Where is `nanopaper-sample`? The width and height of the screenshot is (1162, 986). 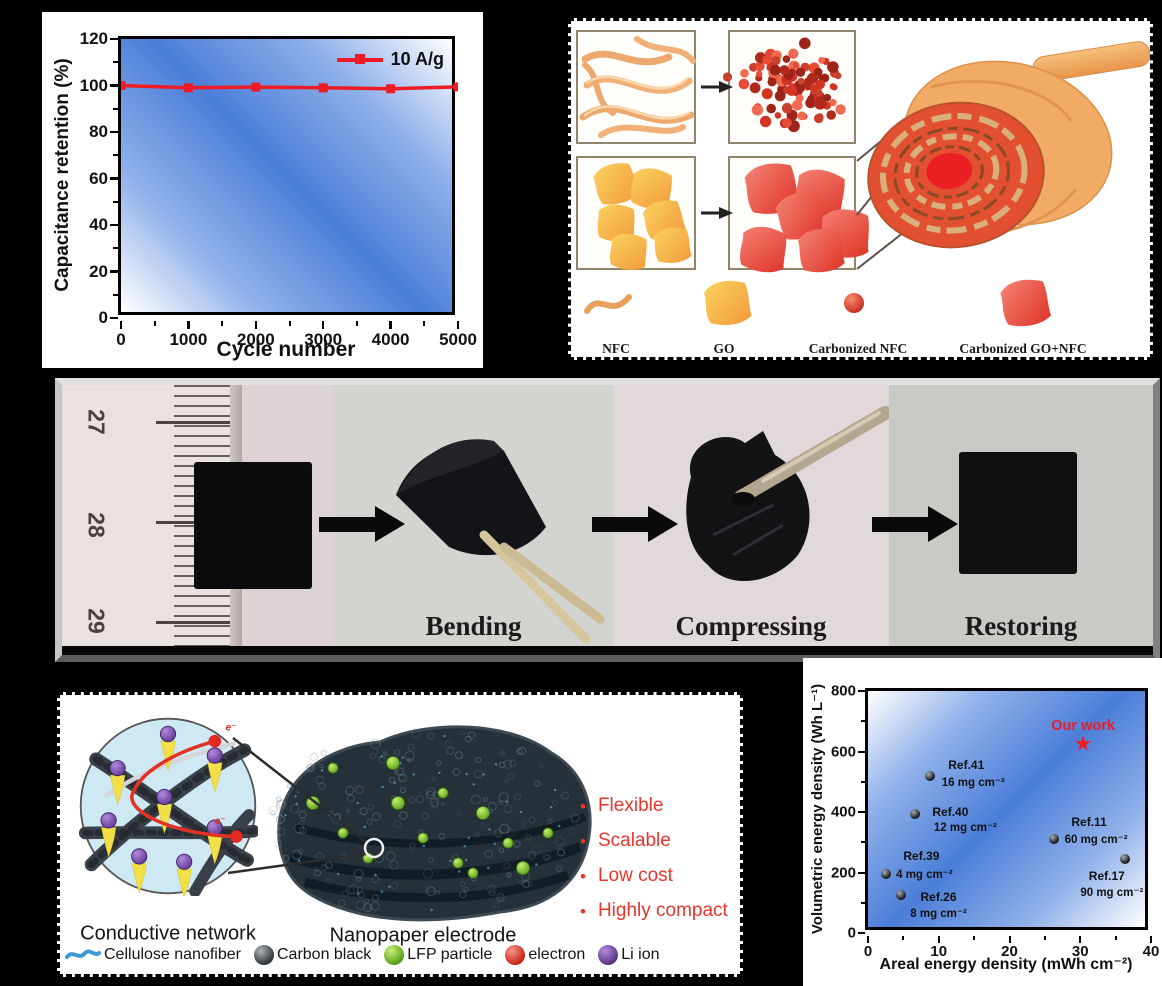 nanopaper-sample is located at coordinates (253, 525).